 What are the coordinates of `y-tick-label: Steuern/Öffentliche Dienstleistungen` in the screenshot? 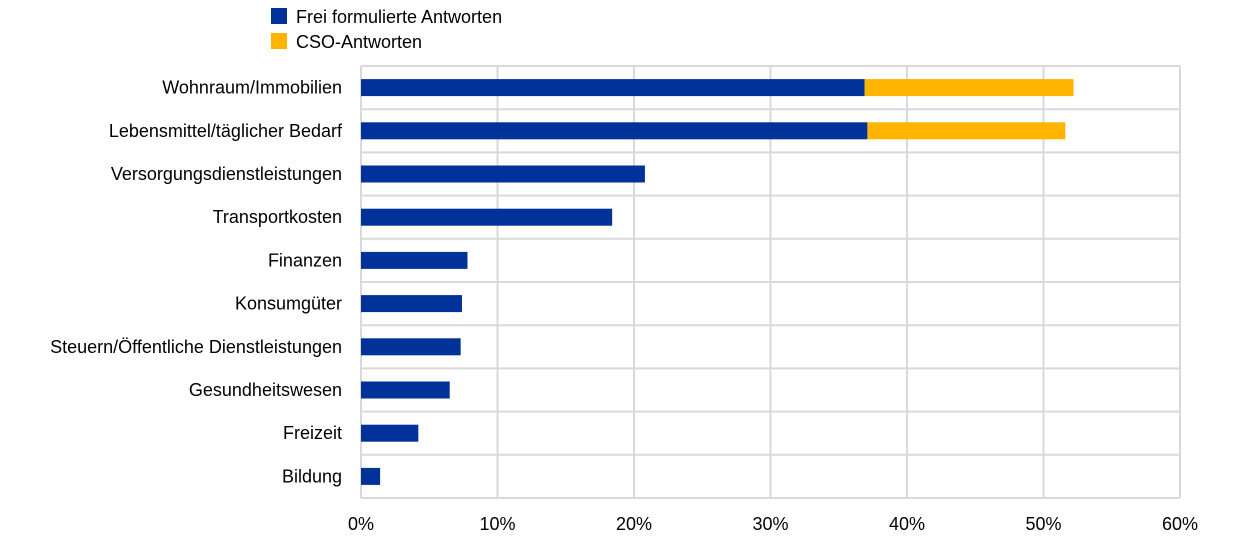 It's located at (196, 347).